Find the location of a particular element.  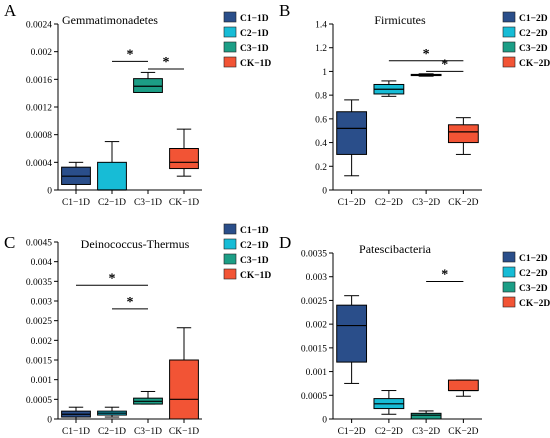

y-tick-label: 0.0045 is located at coordinates (39, 244).